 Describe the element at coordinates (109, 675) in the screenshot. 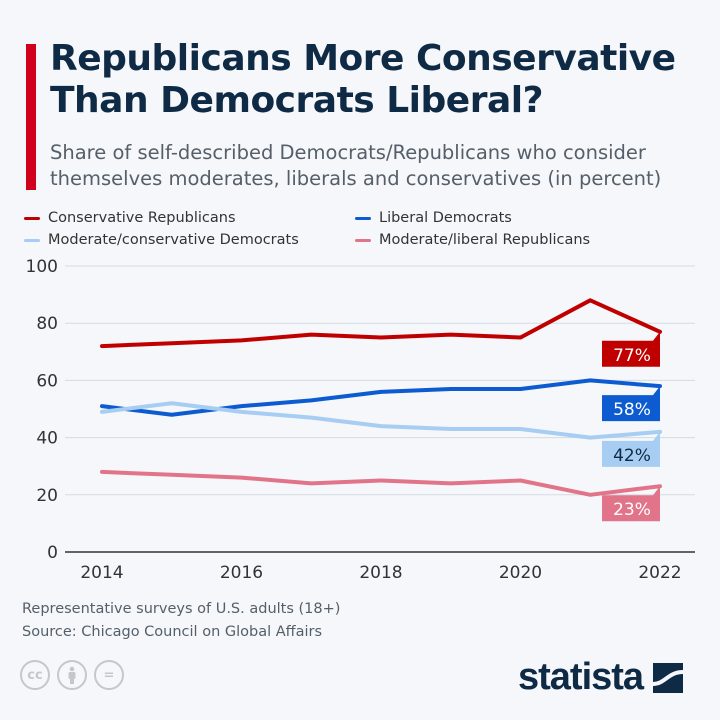

I see `equals-icon: =` at that location.